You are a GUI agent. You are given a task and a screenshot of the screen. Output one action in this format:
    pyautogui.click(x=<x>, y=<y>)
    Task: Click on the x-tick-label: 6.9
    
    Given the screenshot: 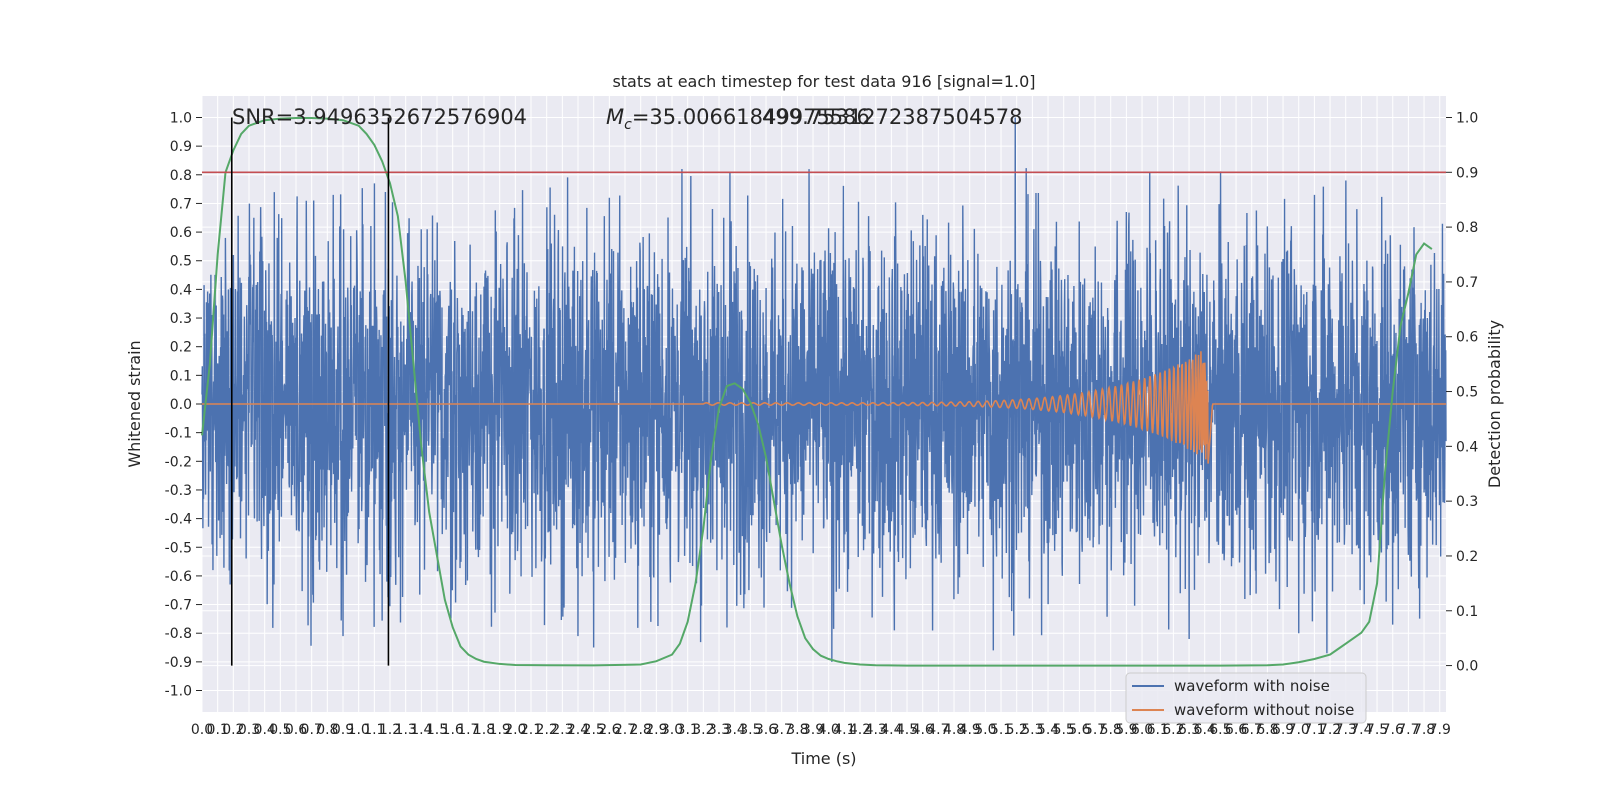 What is the action you would take?
    pyautogui.click(x=1283, y=730)
    